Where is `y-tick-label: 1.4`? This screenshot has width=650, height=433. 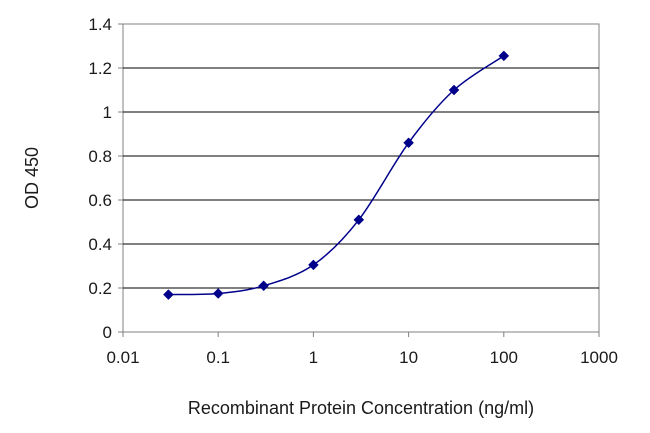
y-tick-label: 1.4 is located at coordinates (100, 24).